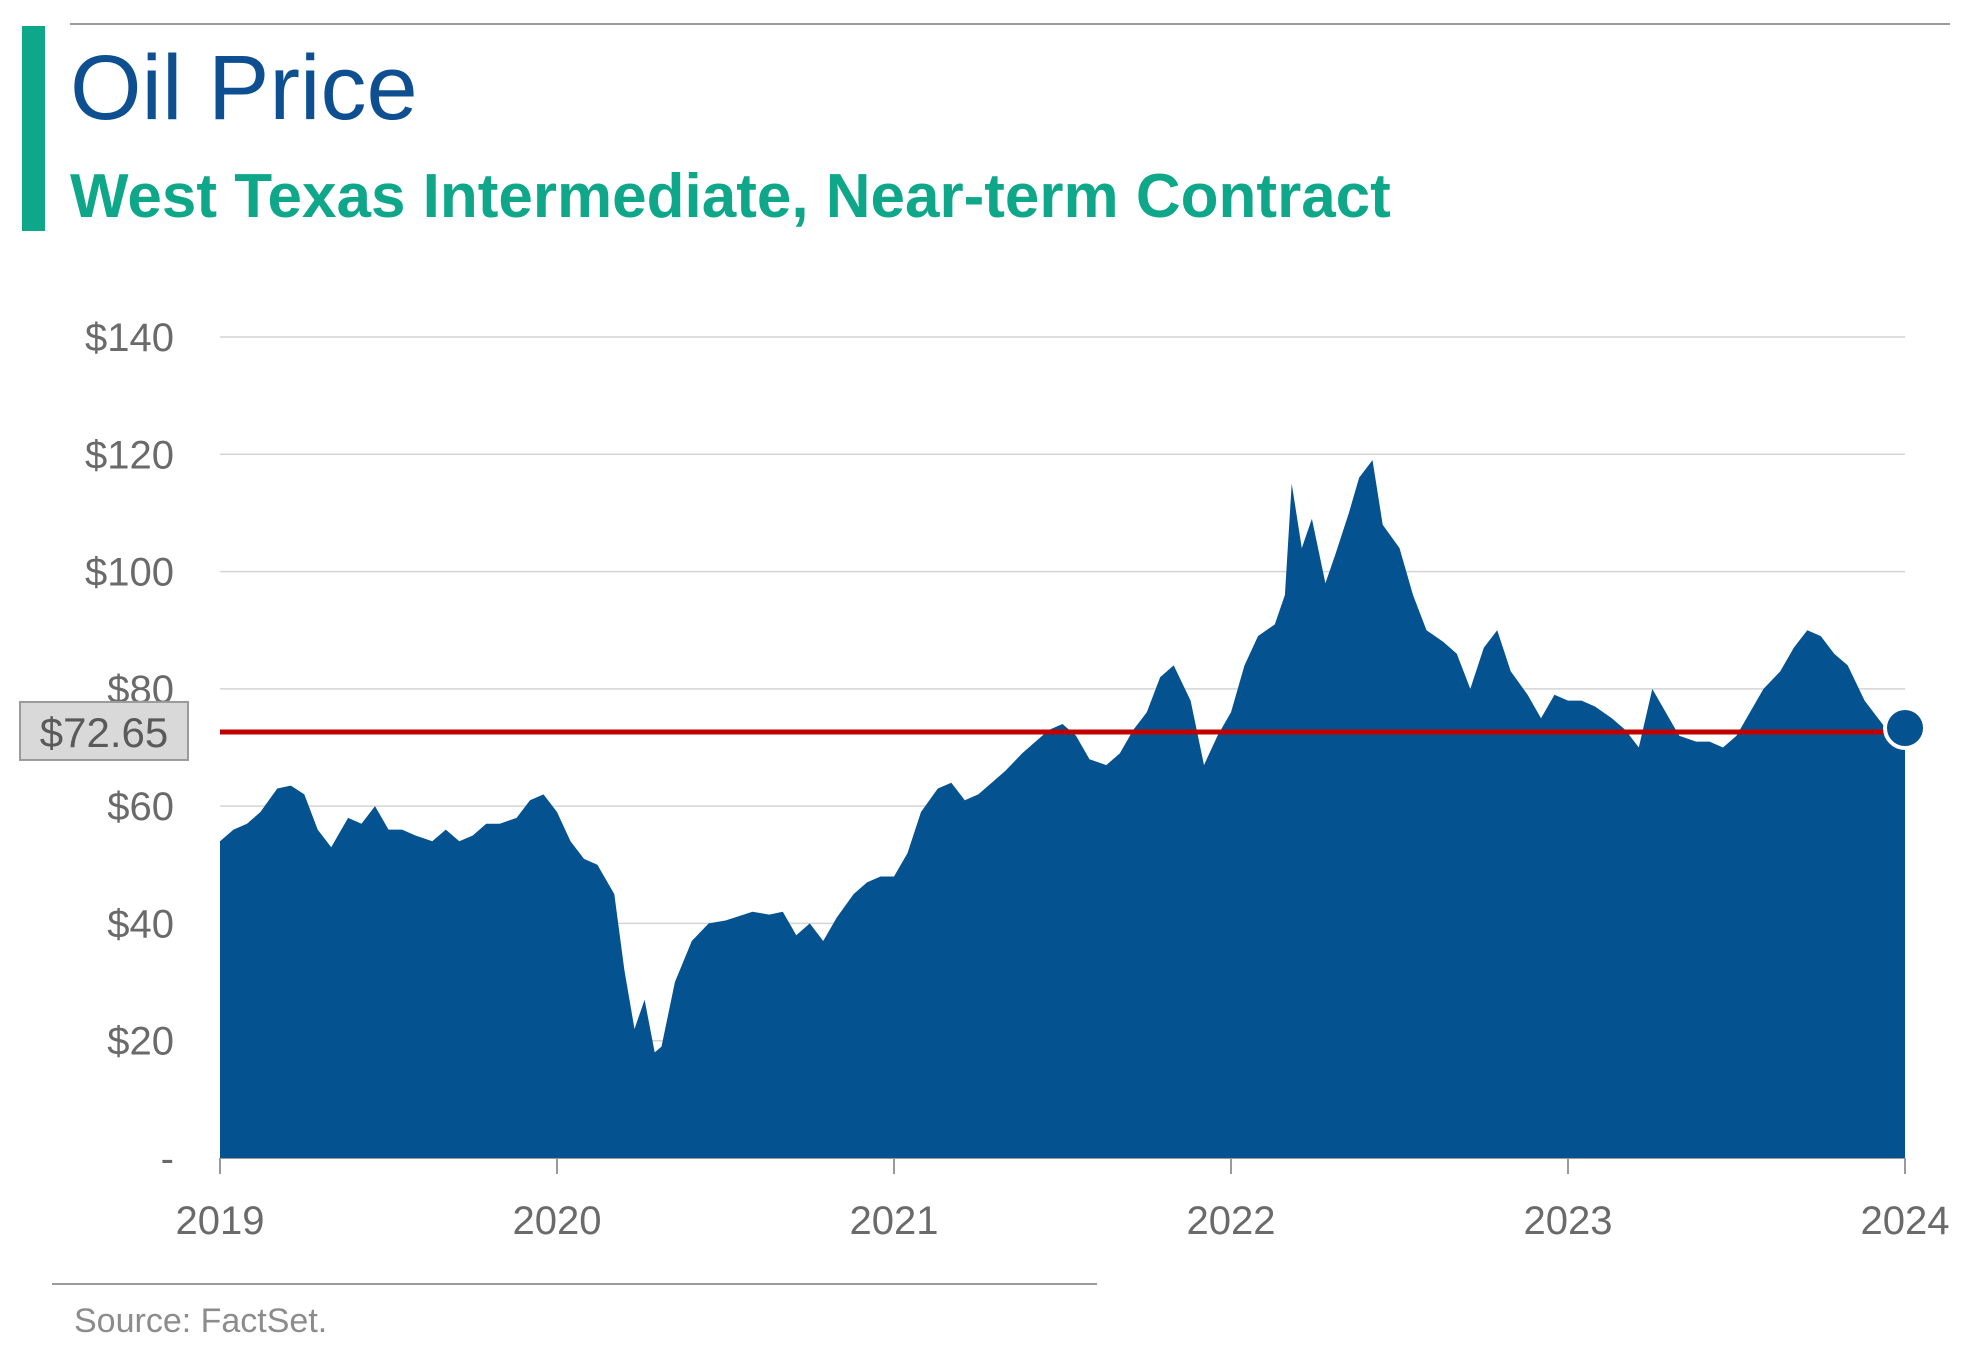 The image size is (1973, 1368). Describe the element at coordinates (129, 573) in the screenshot. I see `y-tick-label: $100` at that location.